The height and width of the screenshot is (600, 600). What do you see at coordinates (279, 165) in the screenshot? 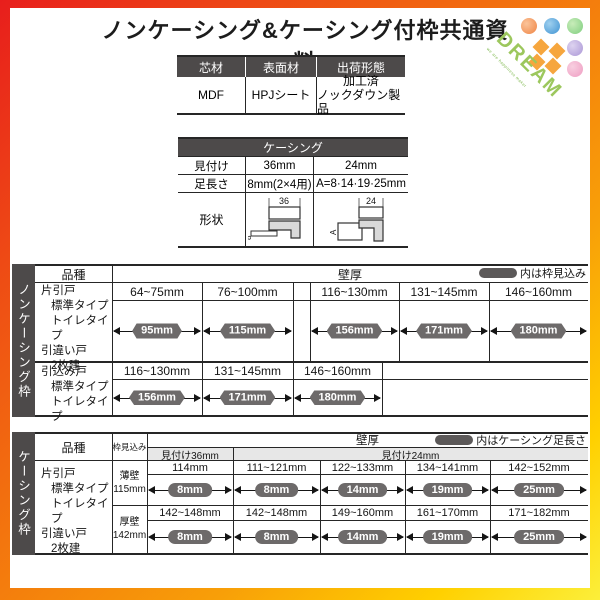
I see `casing-face36: 36mm` at bounding box center [279, 165].